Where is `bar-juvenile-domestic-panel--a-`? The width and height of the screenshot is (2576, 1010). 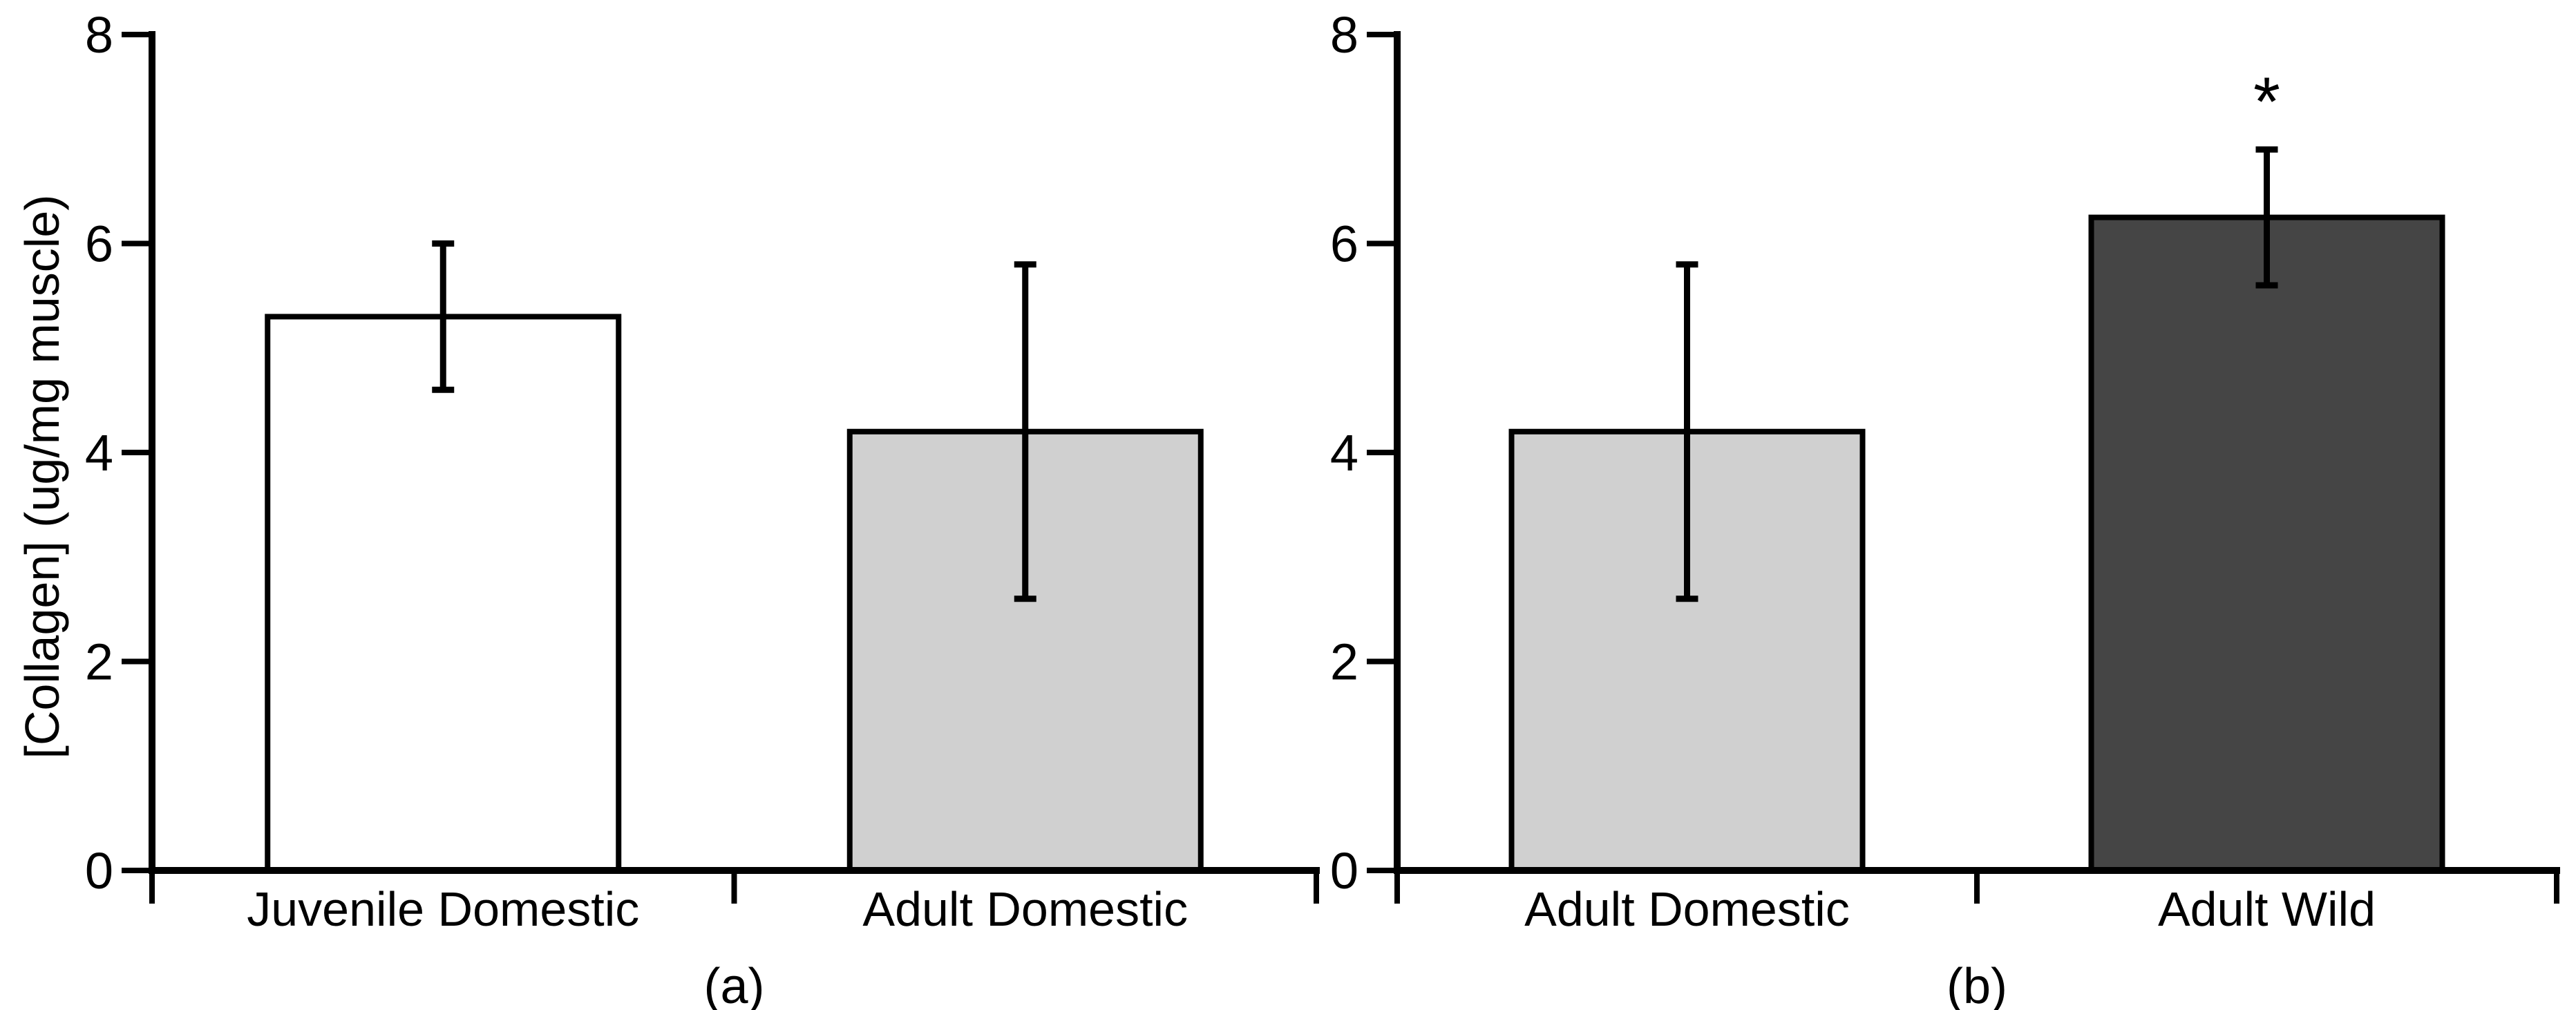
bar-juvenile-domestic-panel--a- is located at coordinates (443, 593).